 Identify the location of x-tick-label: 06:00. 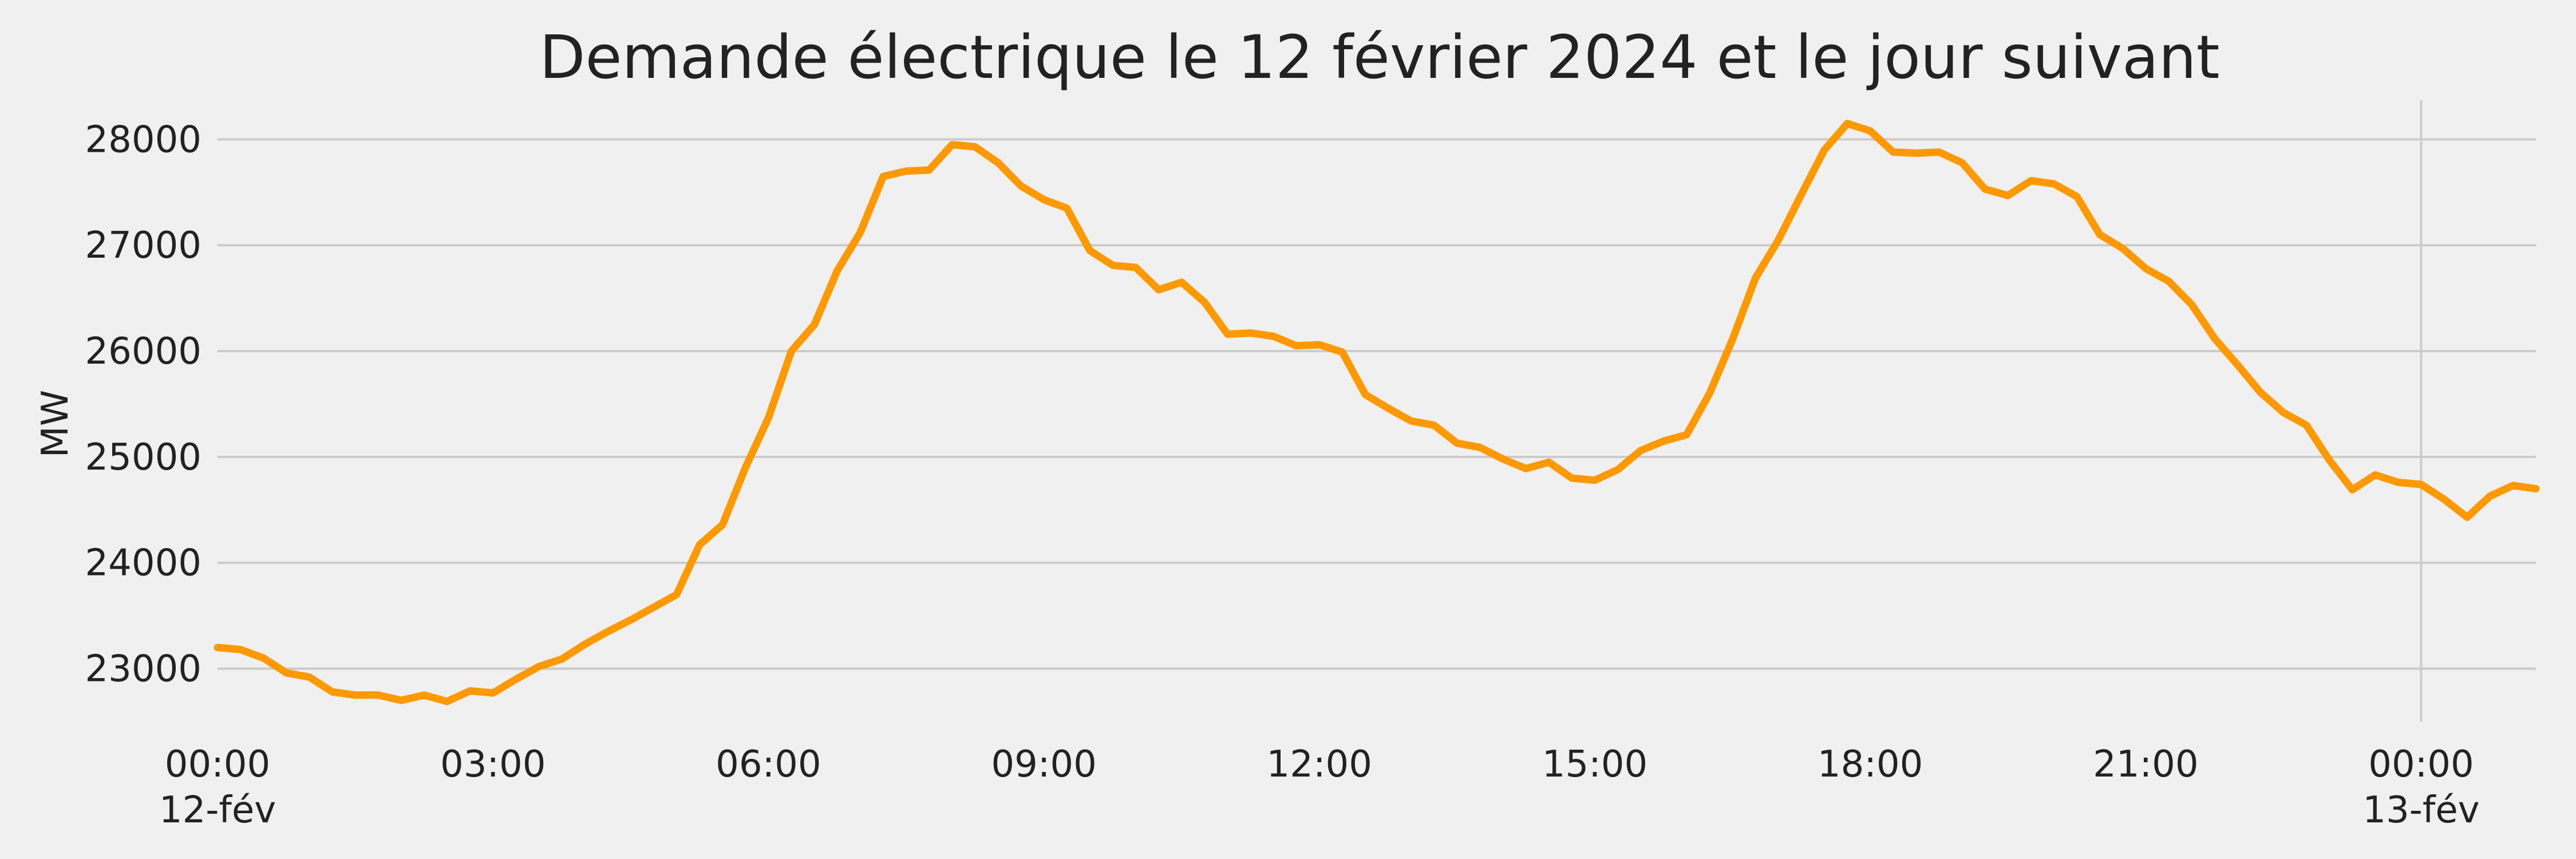
(768, 764).